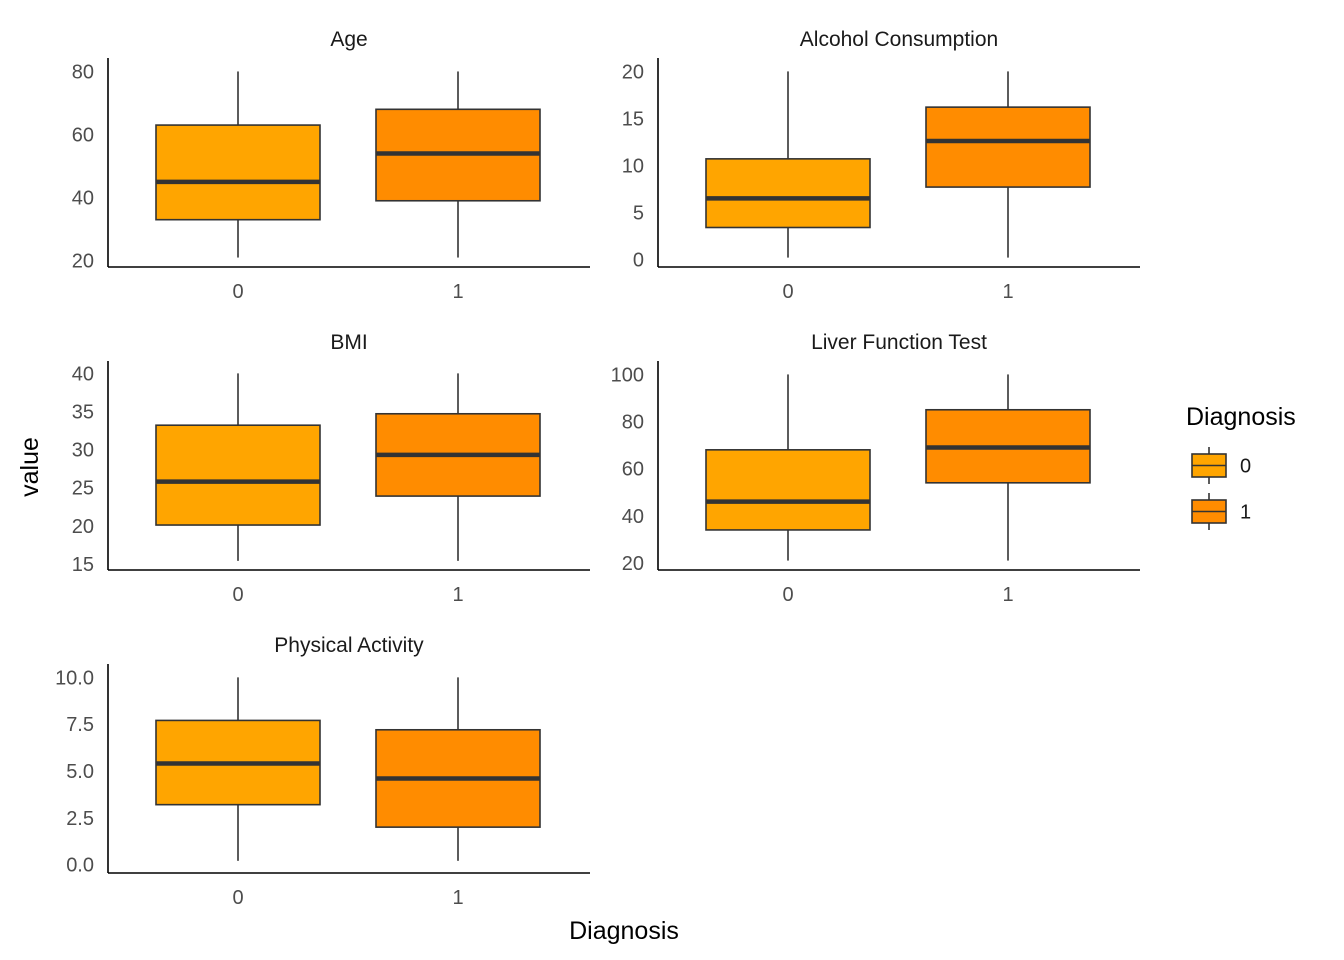 The height and width of the screenshot is (960, 1344). Describe the element at coordinates (80, 819) in the screenshot. I see `y-tick-label: 2.5` at that location.